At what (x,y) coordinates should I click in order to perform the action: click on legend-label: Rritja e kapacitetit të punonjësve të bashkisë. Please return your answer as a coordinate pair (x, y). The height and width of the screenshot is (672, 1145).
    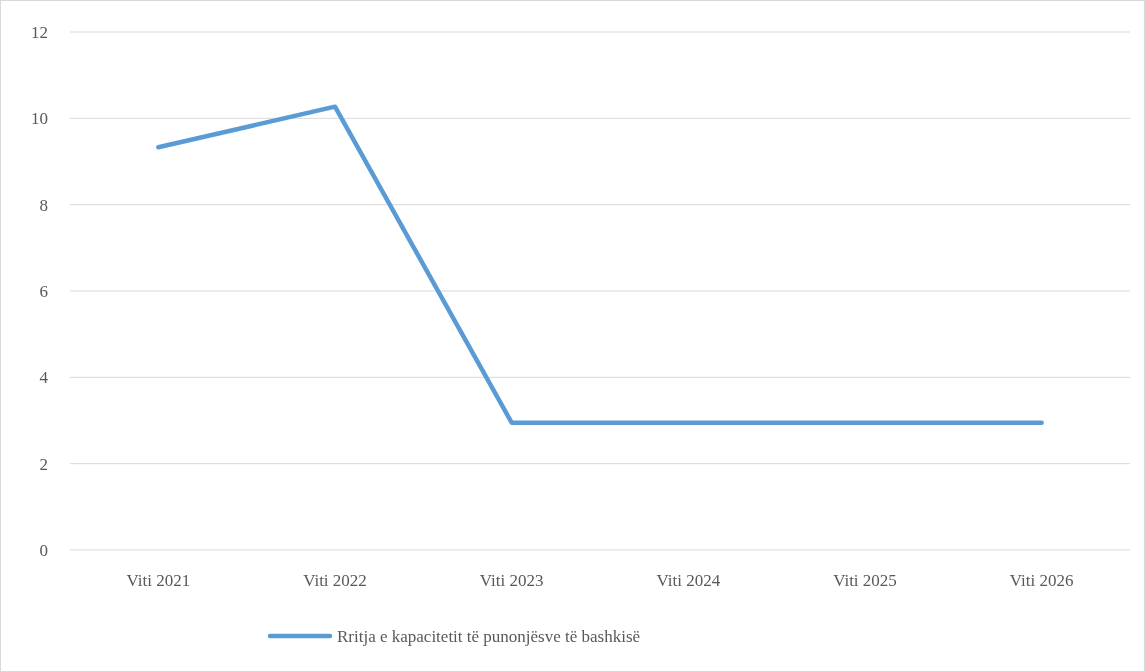
    Looking at the image, I should click on (489, 636).